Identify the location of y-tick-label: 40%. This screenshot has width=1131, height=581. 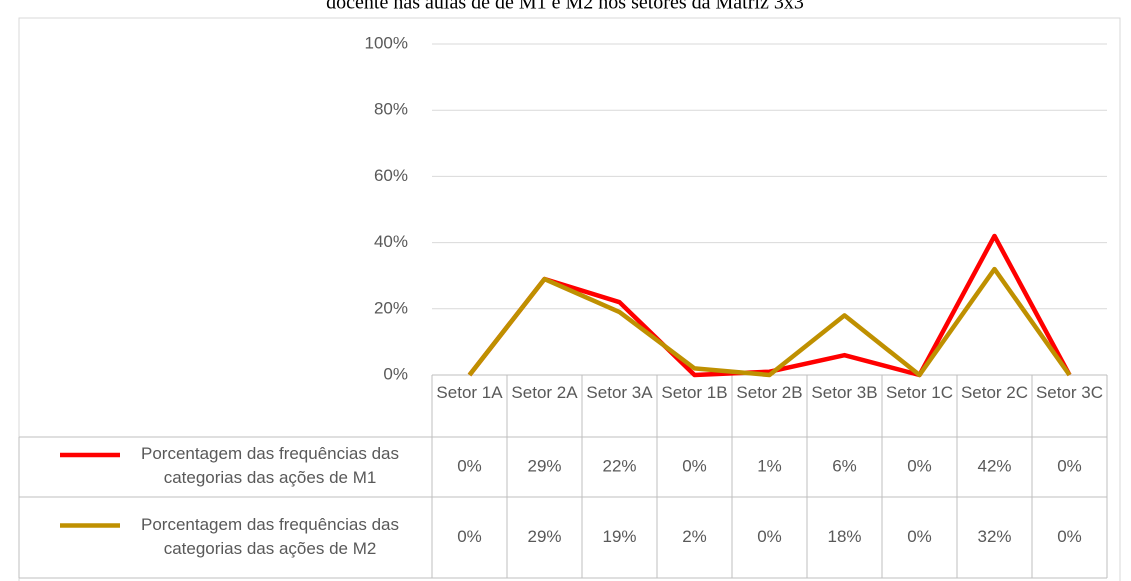
(391, 241).